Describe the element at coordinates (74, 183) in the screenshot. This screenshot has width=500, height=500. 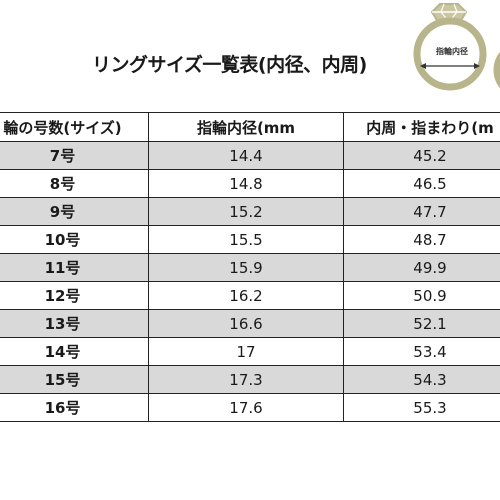
I see `cell-size: 8号` at that location.